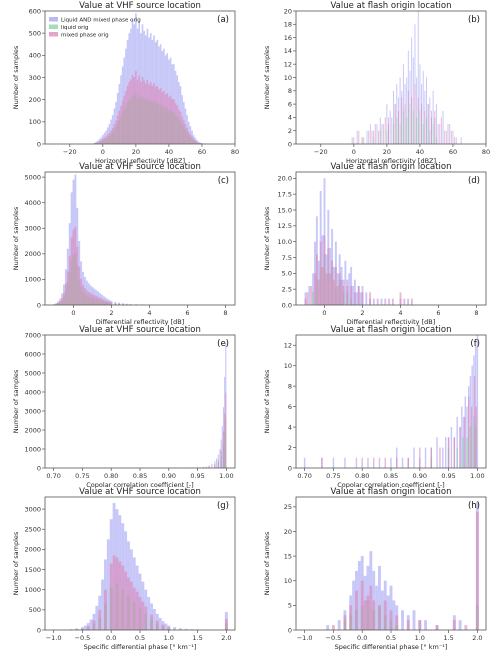  I want to click on y-tick-label: 3000, so click(32, 509).